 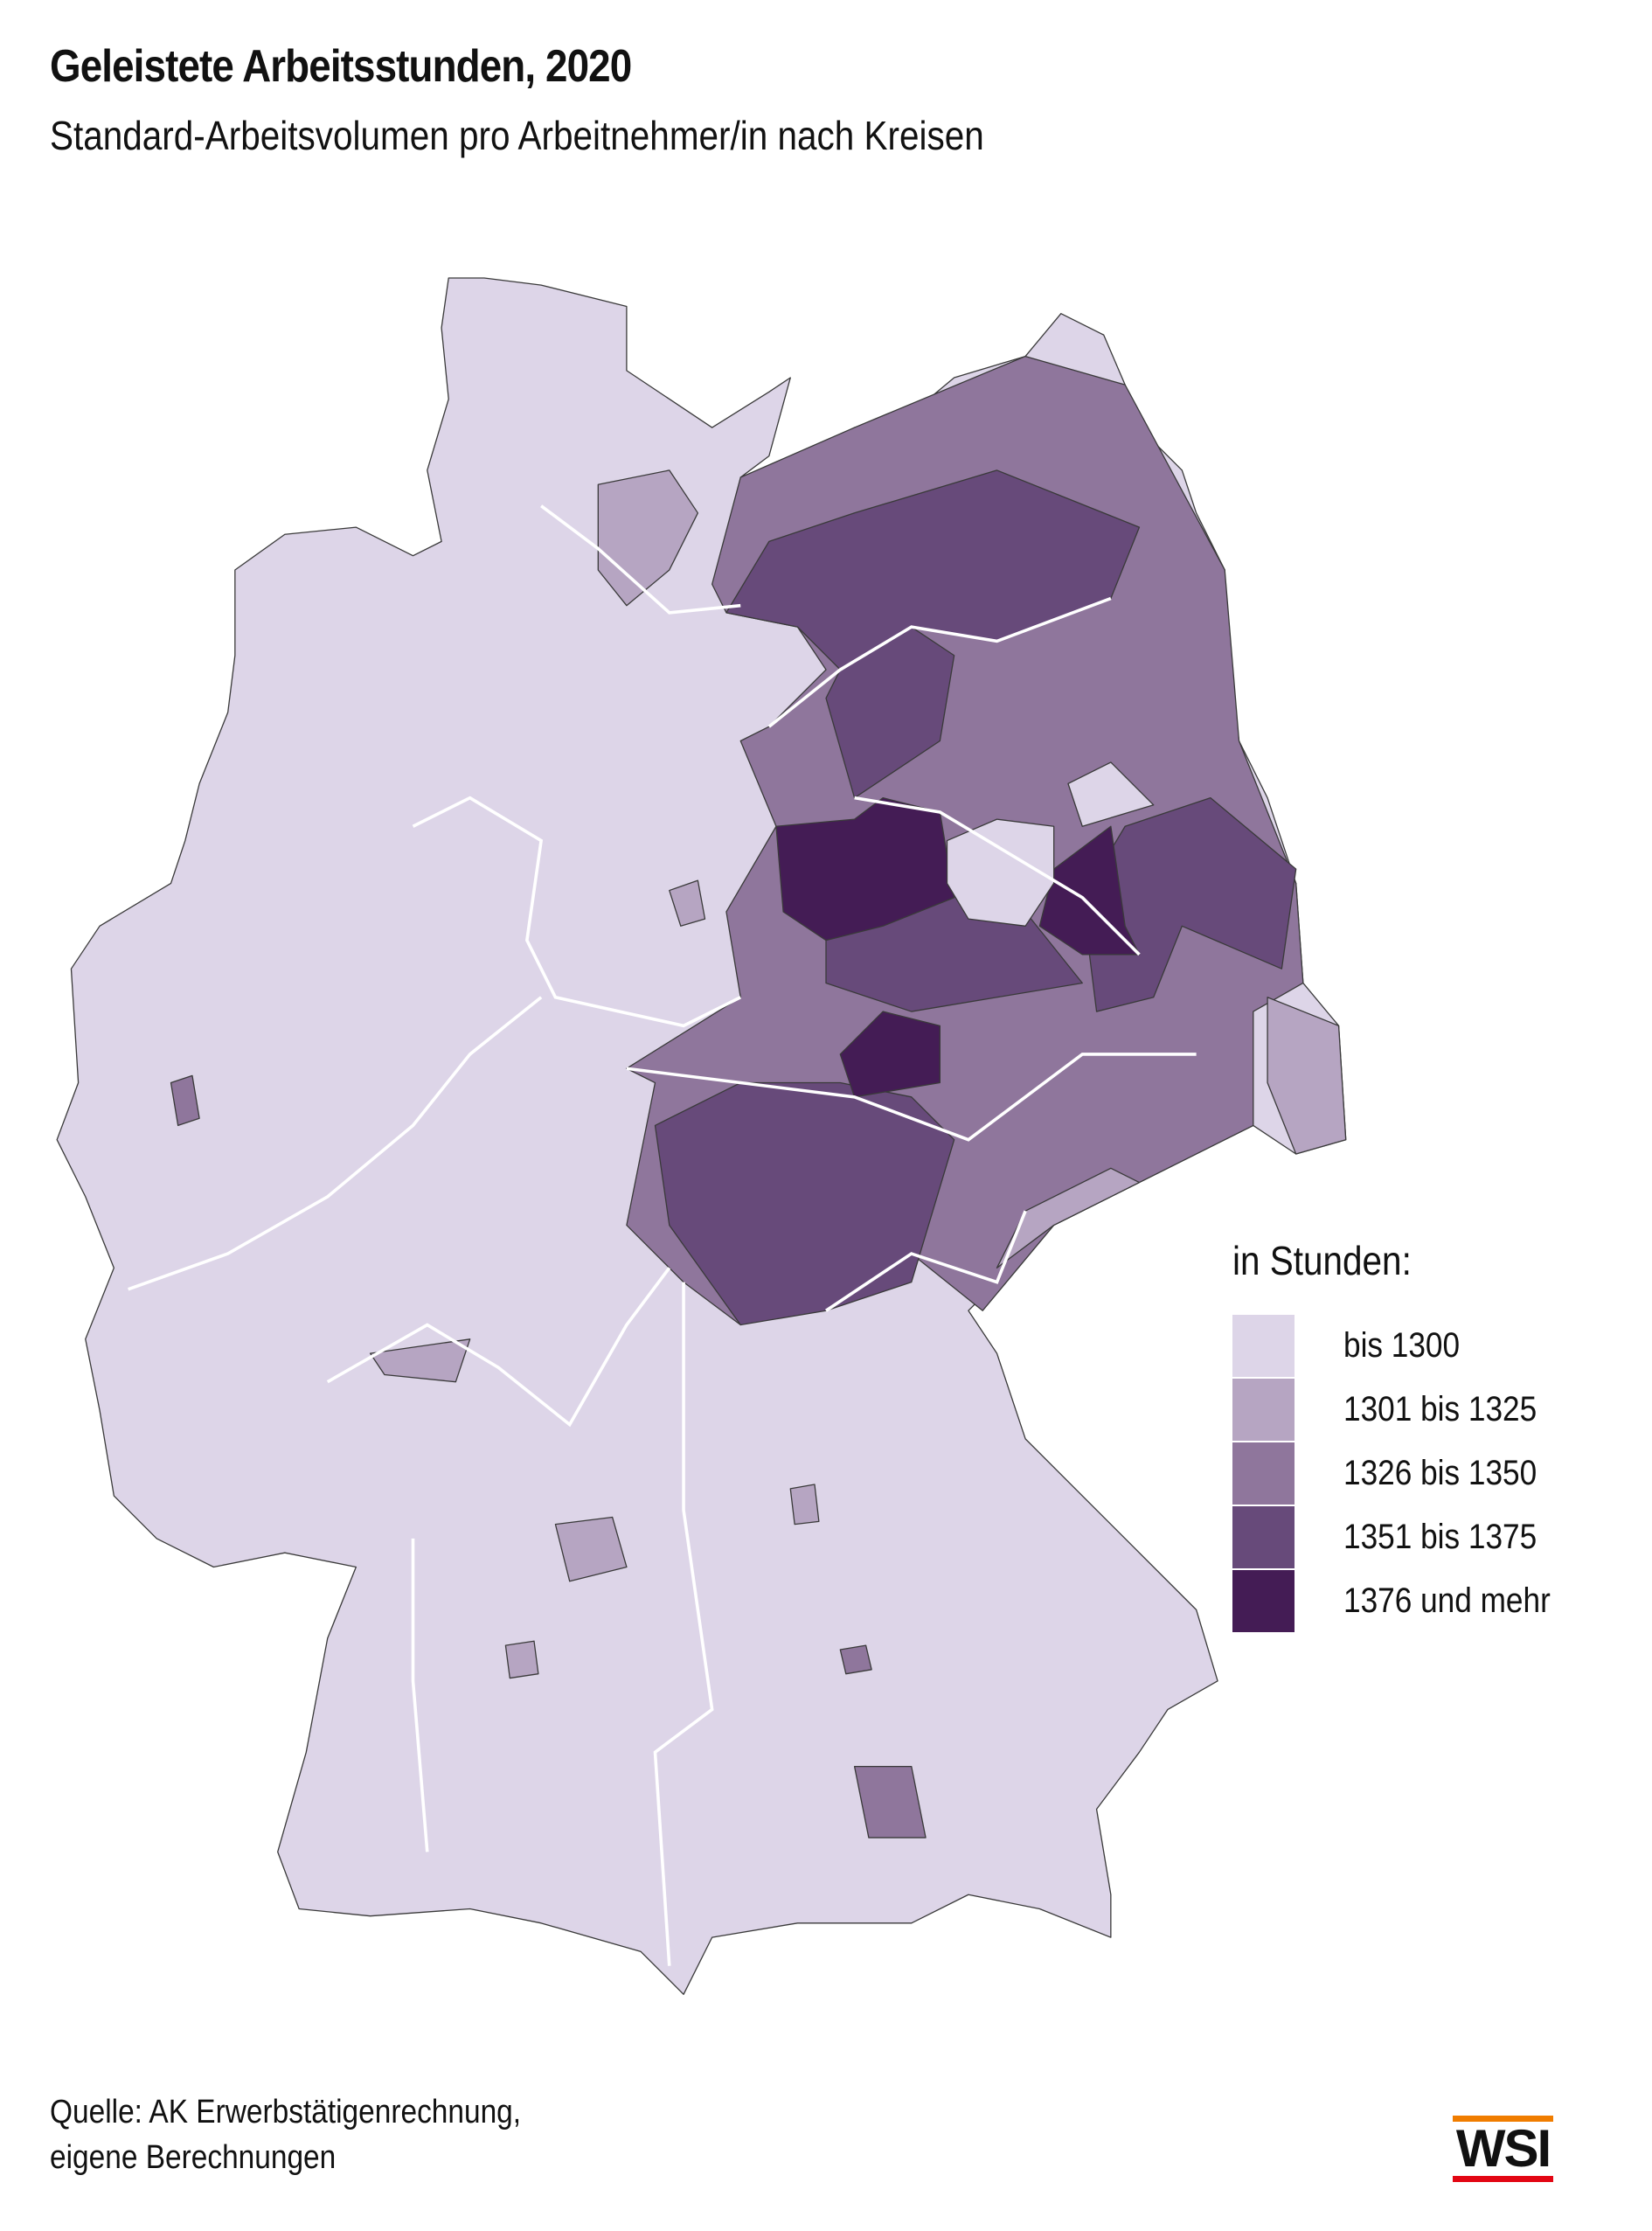 I want to click on legend-item: 1351 bis 1375, so click(x=1406, y=1537).